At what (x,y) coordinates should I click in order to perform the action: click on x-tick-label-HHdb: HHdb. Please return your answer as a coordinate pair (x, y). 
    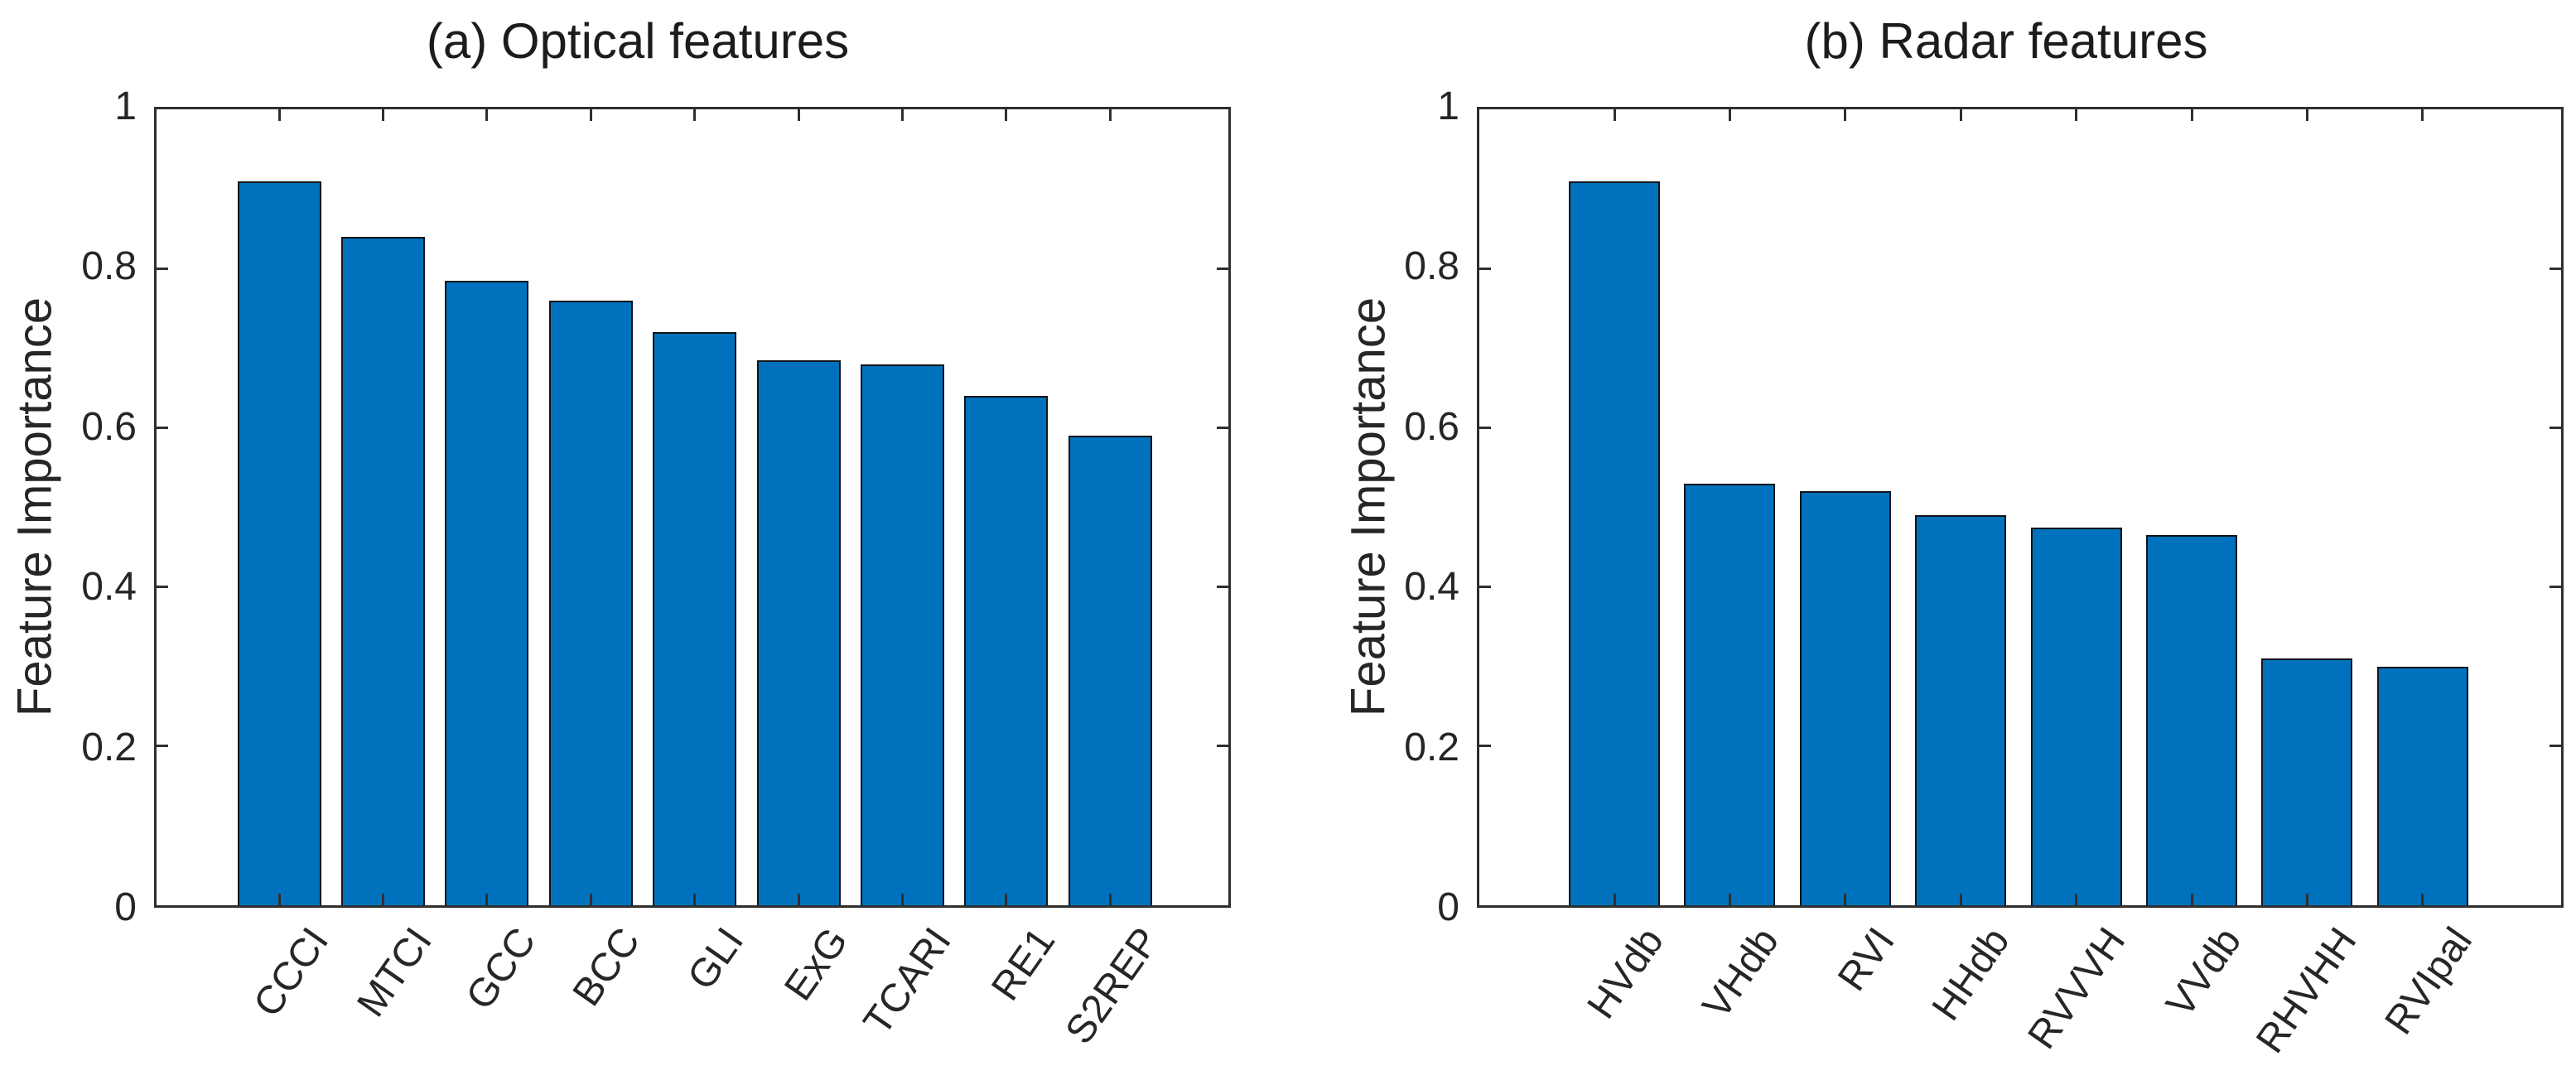
    Looking at the image, I should click on (1971, 974).